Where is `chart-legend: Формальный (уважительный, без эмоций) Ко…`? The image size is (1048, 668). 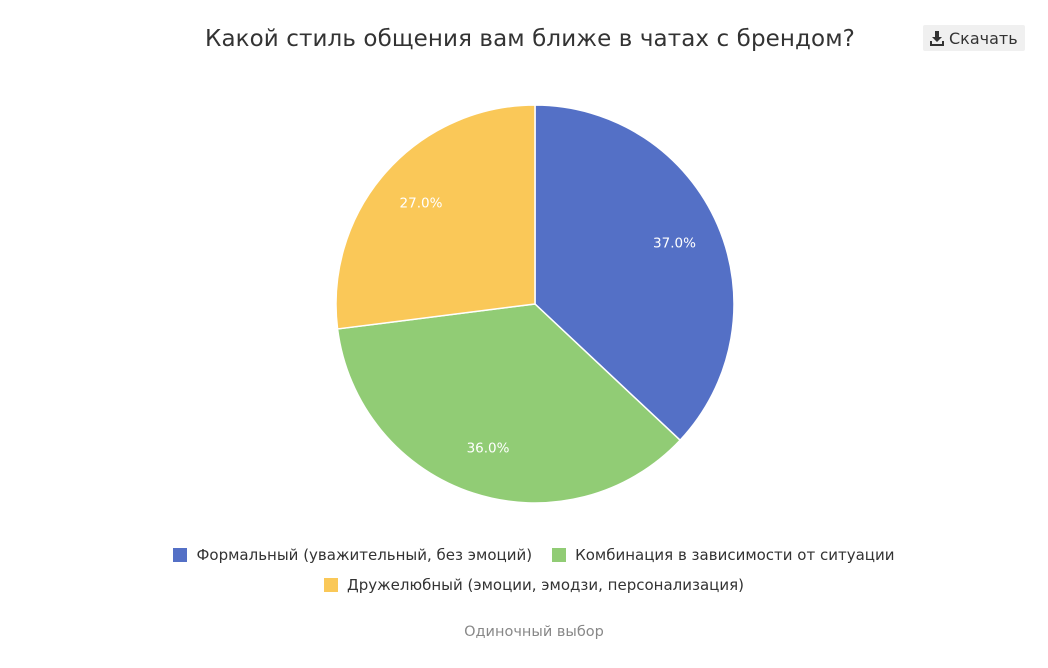
chart-legend: Формальный (уважительный, без эмоций) Ко… is located at coordinates (524, 569).